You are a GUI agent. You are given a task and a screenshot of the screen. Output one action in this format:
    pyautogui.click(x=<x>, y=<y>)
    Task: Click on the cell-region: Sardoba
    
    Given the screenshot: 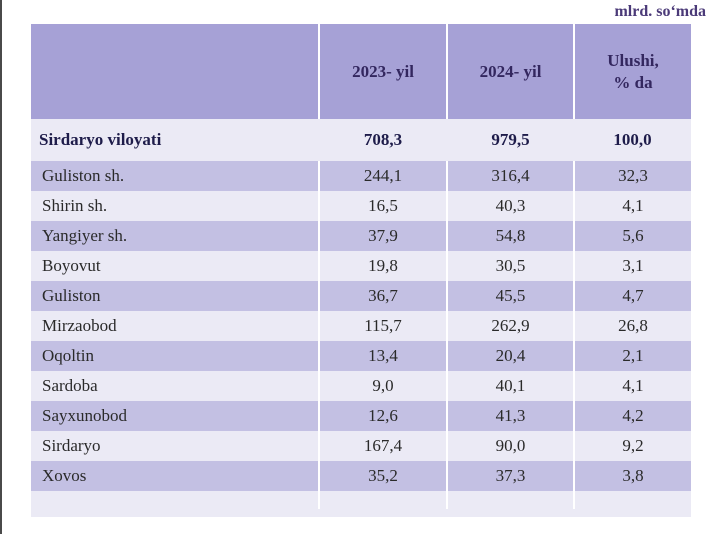 What is the action you would take?
    pyautogui.click(x=175, y=386)
    